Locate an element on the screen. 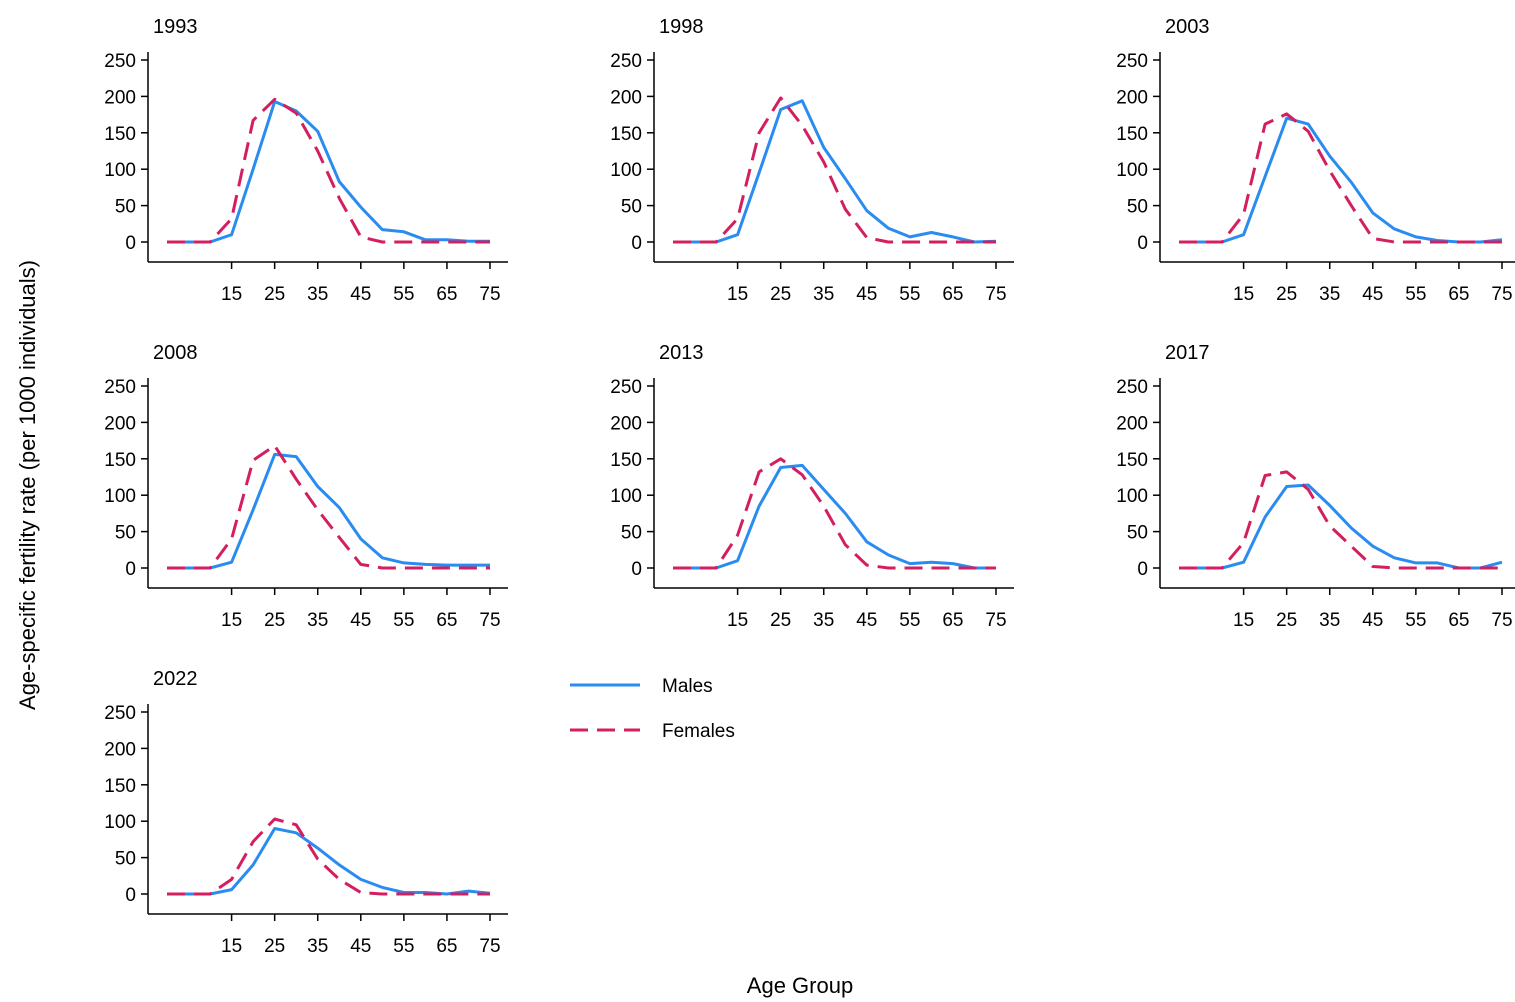 The width and height of the screenshot is (1515, 1002). panel-title: 2013 is located at coordinates (681, 353).